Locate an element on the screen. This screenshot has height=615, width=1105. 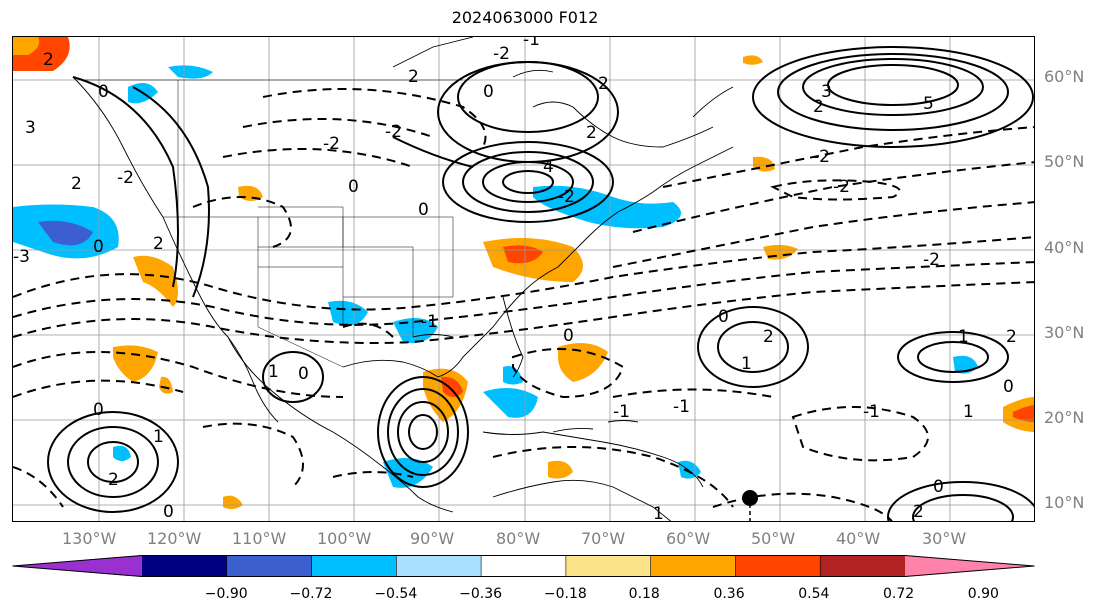
colorbar-tick-label: −0.72 is located at coordinates (311, 594).